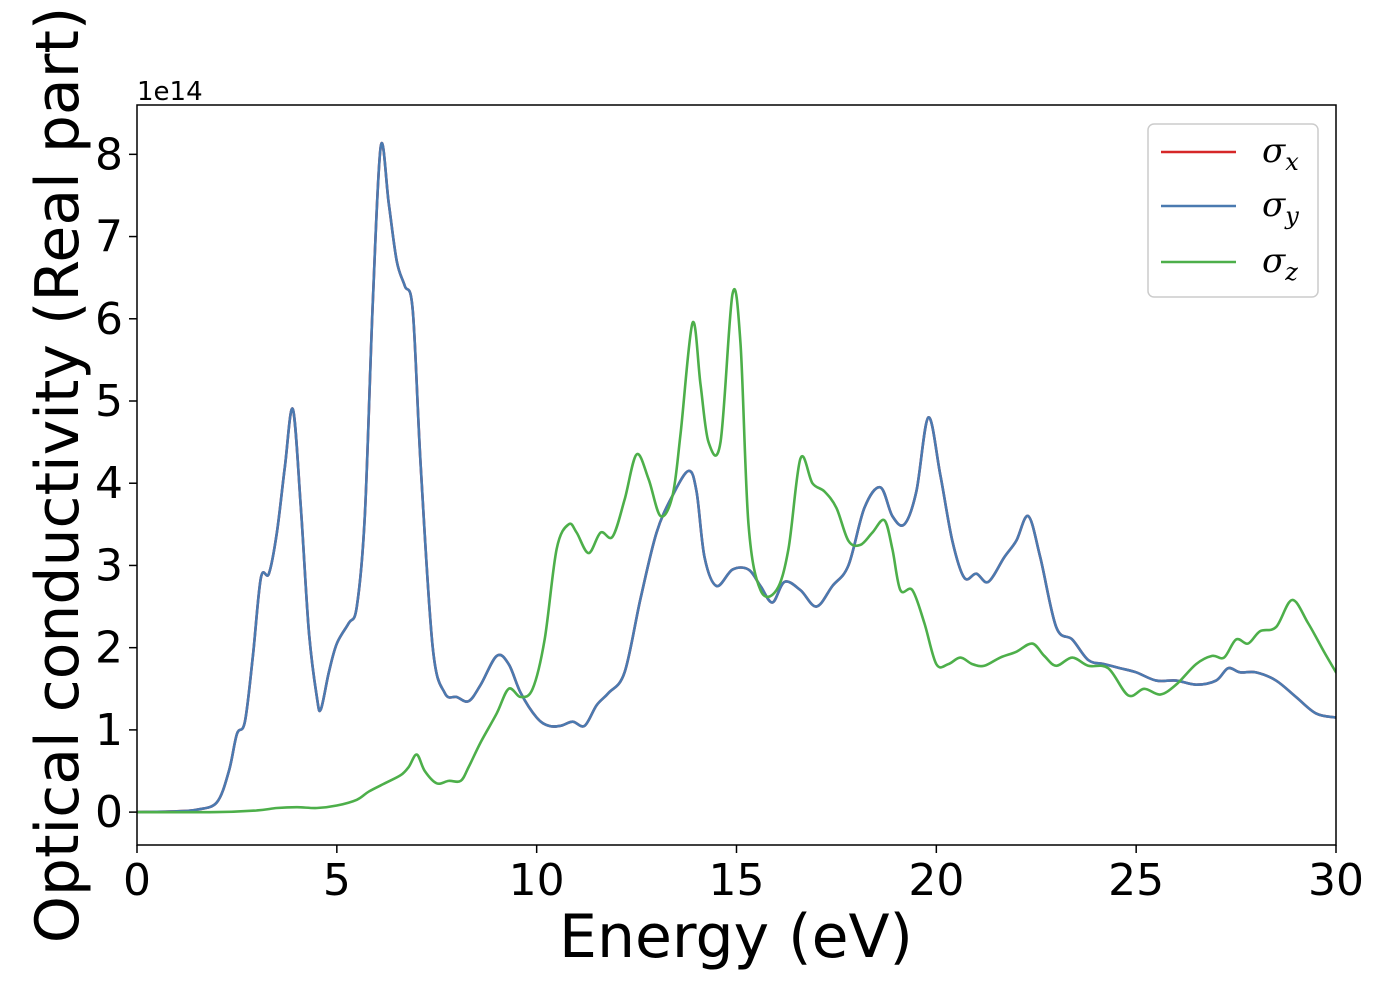  What do you see at coordinates (737, 880) in the screenshot?
I see `x-tick-label: 15` at bounding box center [737, 880].